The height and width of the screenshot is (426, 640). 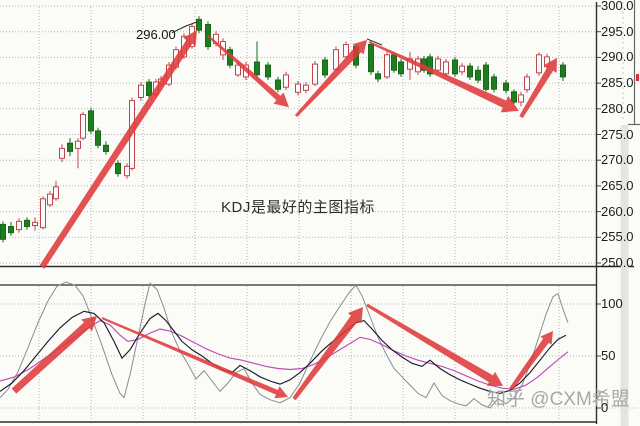 I want to click on watermark: 知乎 @CXM希盟, so click(x=558, y=399).